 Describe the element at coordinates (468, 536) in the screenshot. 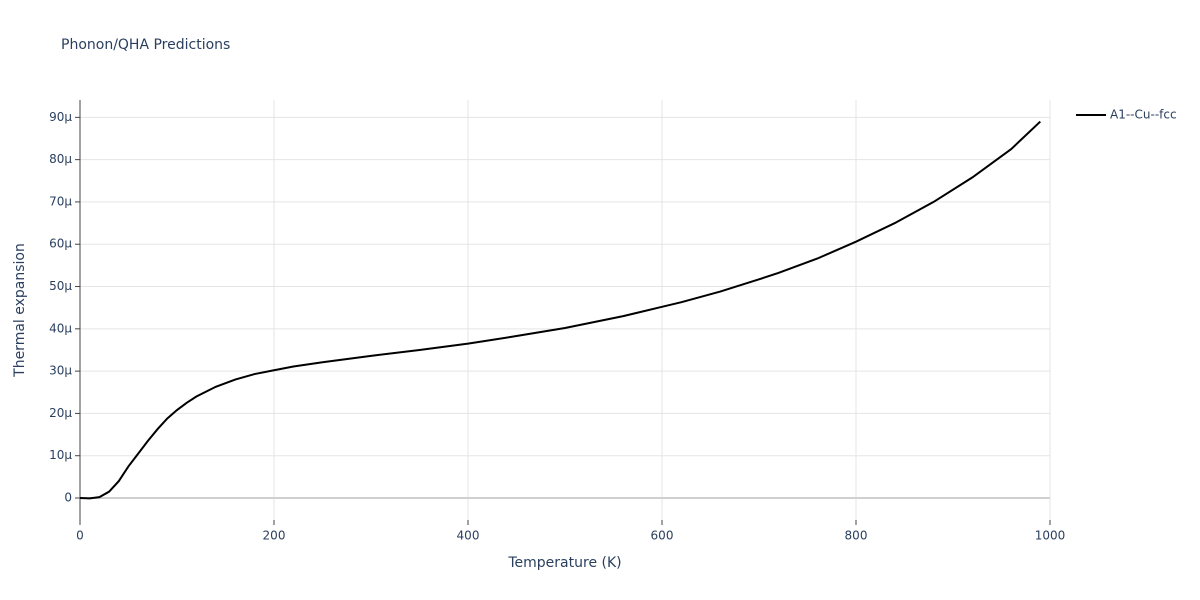

I see `x-tick-label: 400` at that location.